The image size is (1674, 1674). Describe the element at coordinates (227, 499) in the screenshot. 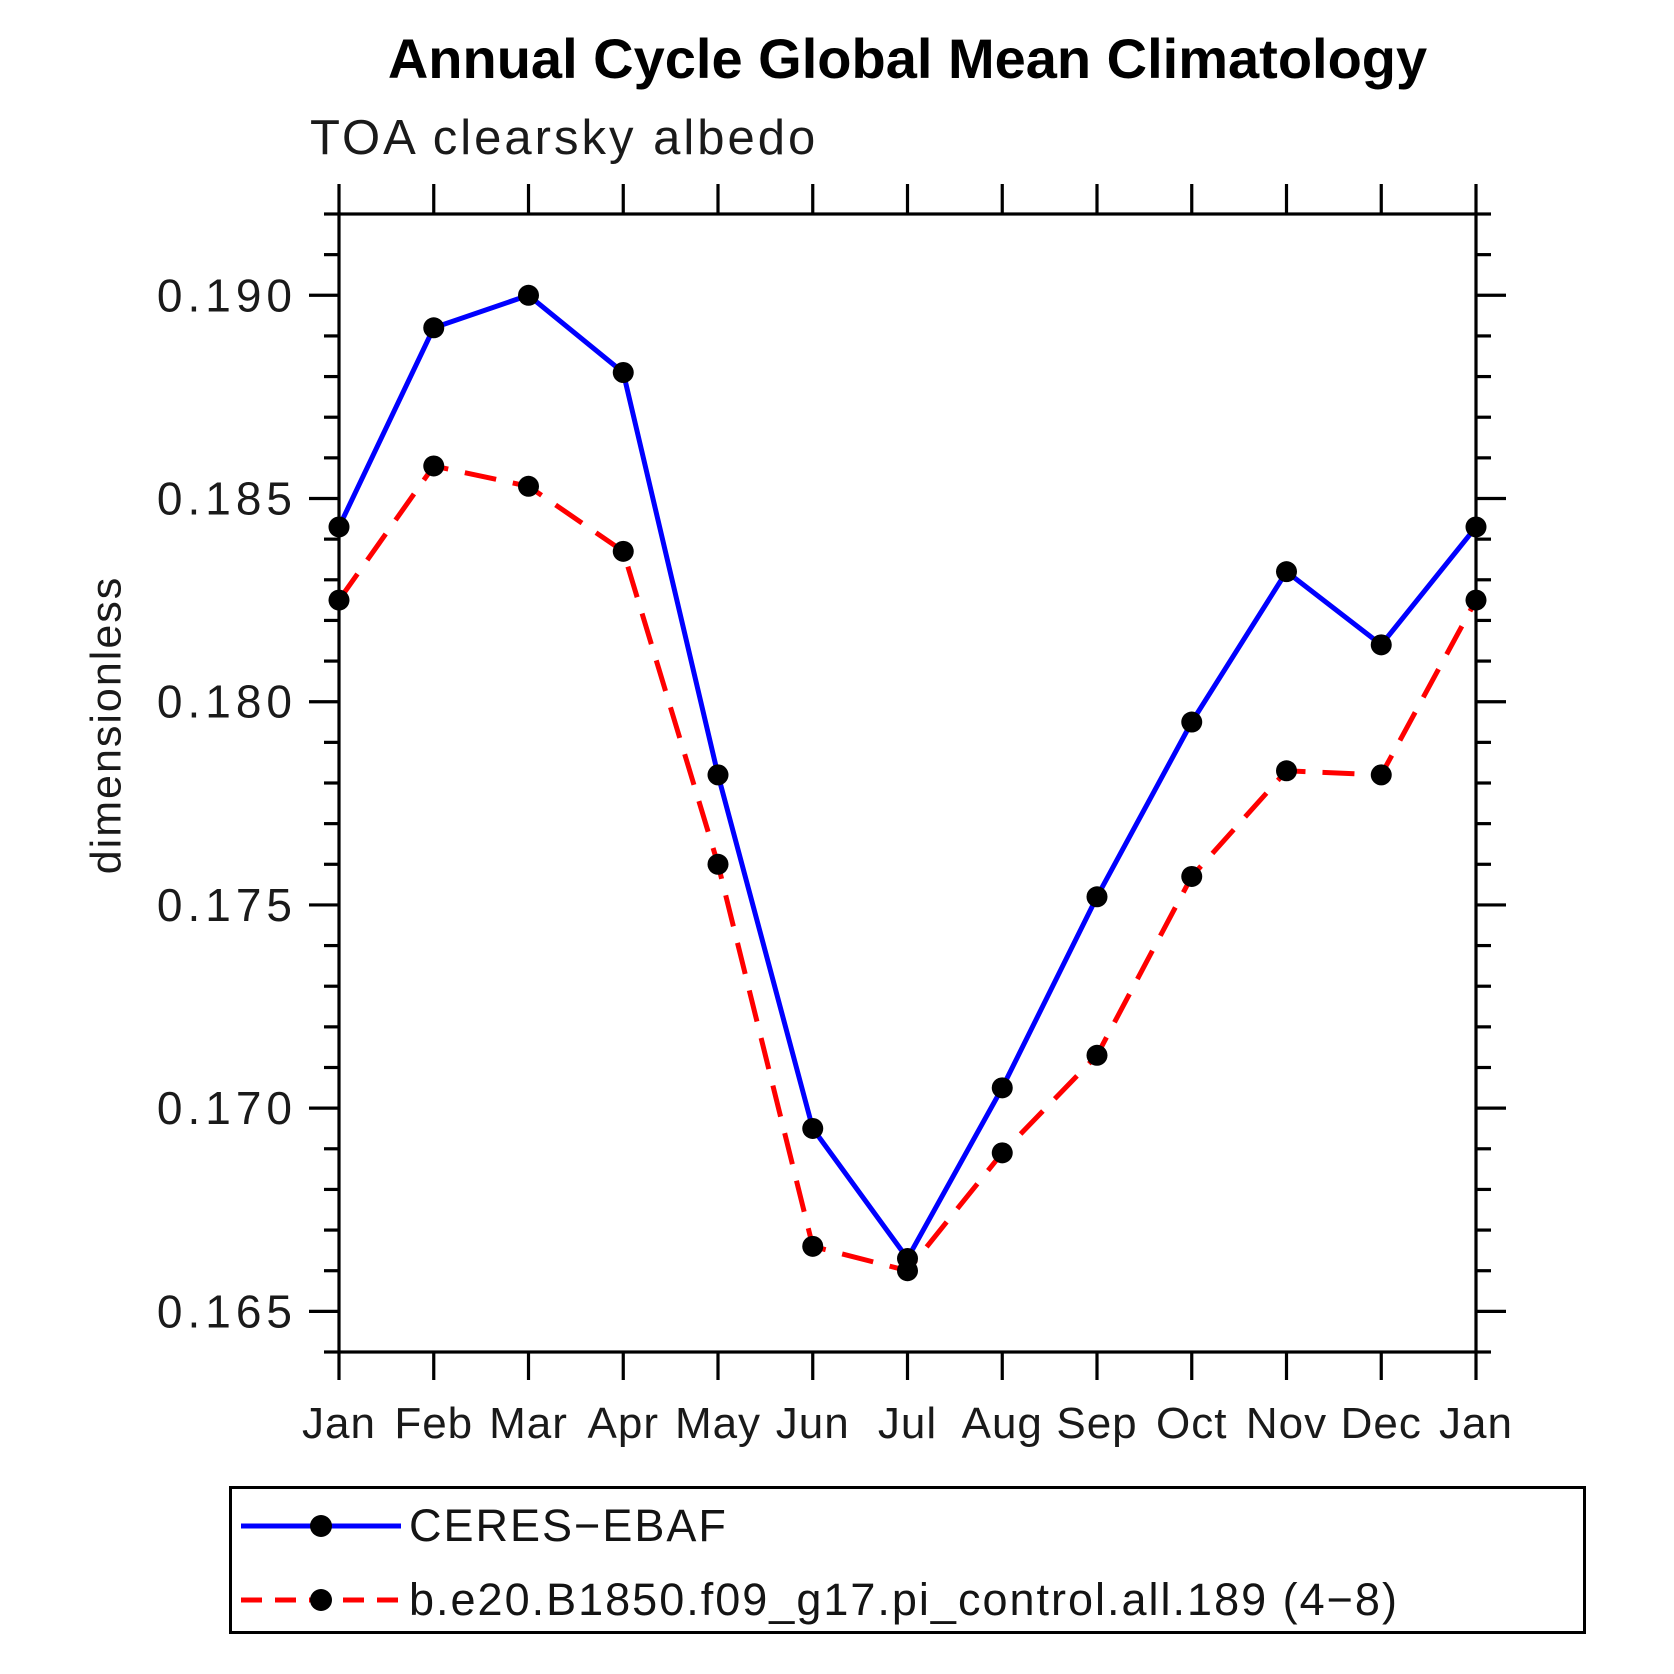

I see `svg-text: 0.185` at that location.